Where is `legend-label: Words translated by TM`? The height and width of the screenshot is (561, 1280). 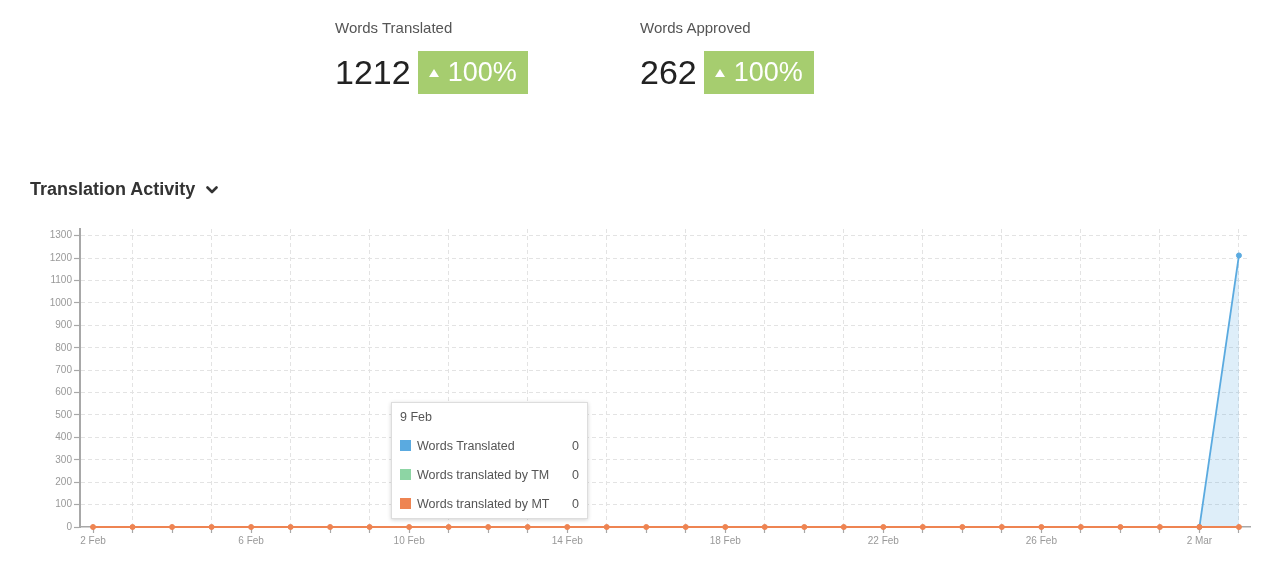 legend-label: Words translated by TM is located at coordinates (484, 474).